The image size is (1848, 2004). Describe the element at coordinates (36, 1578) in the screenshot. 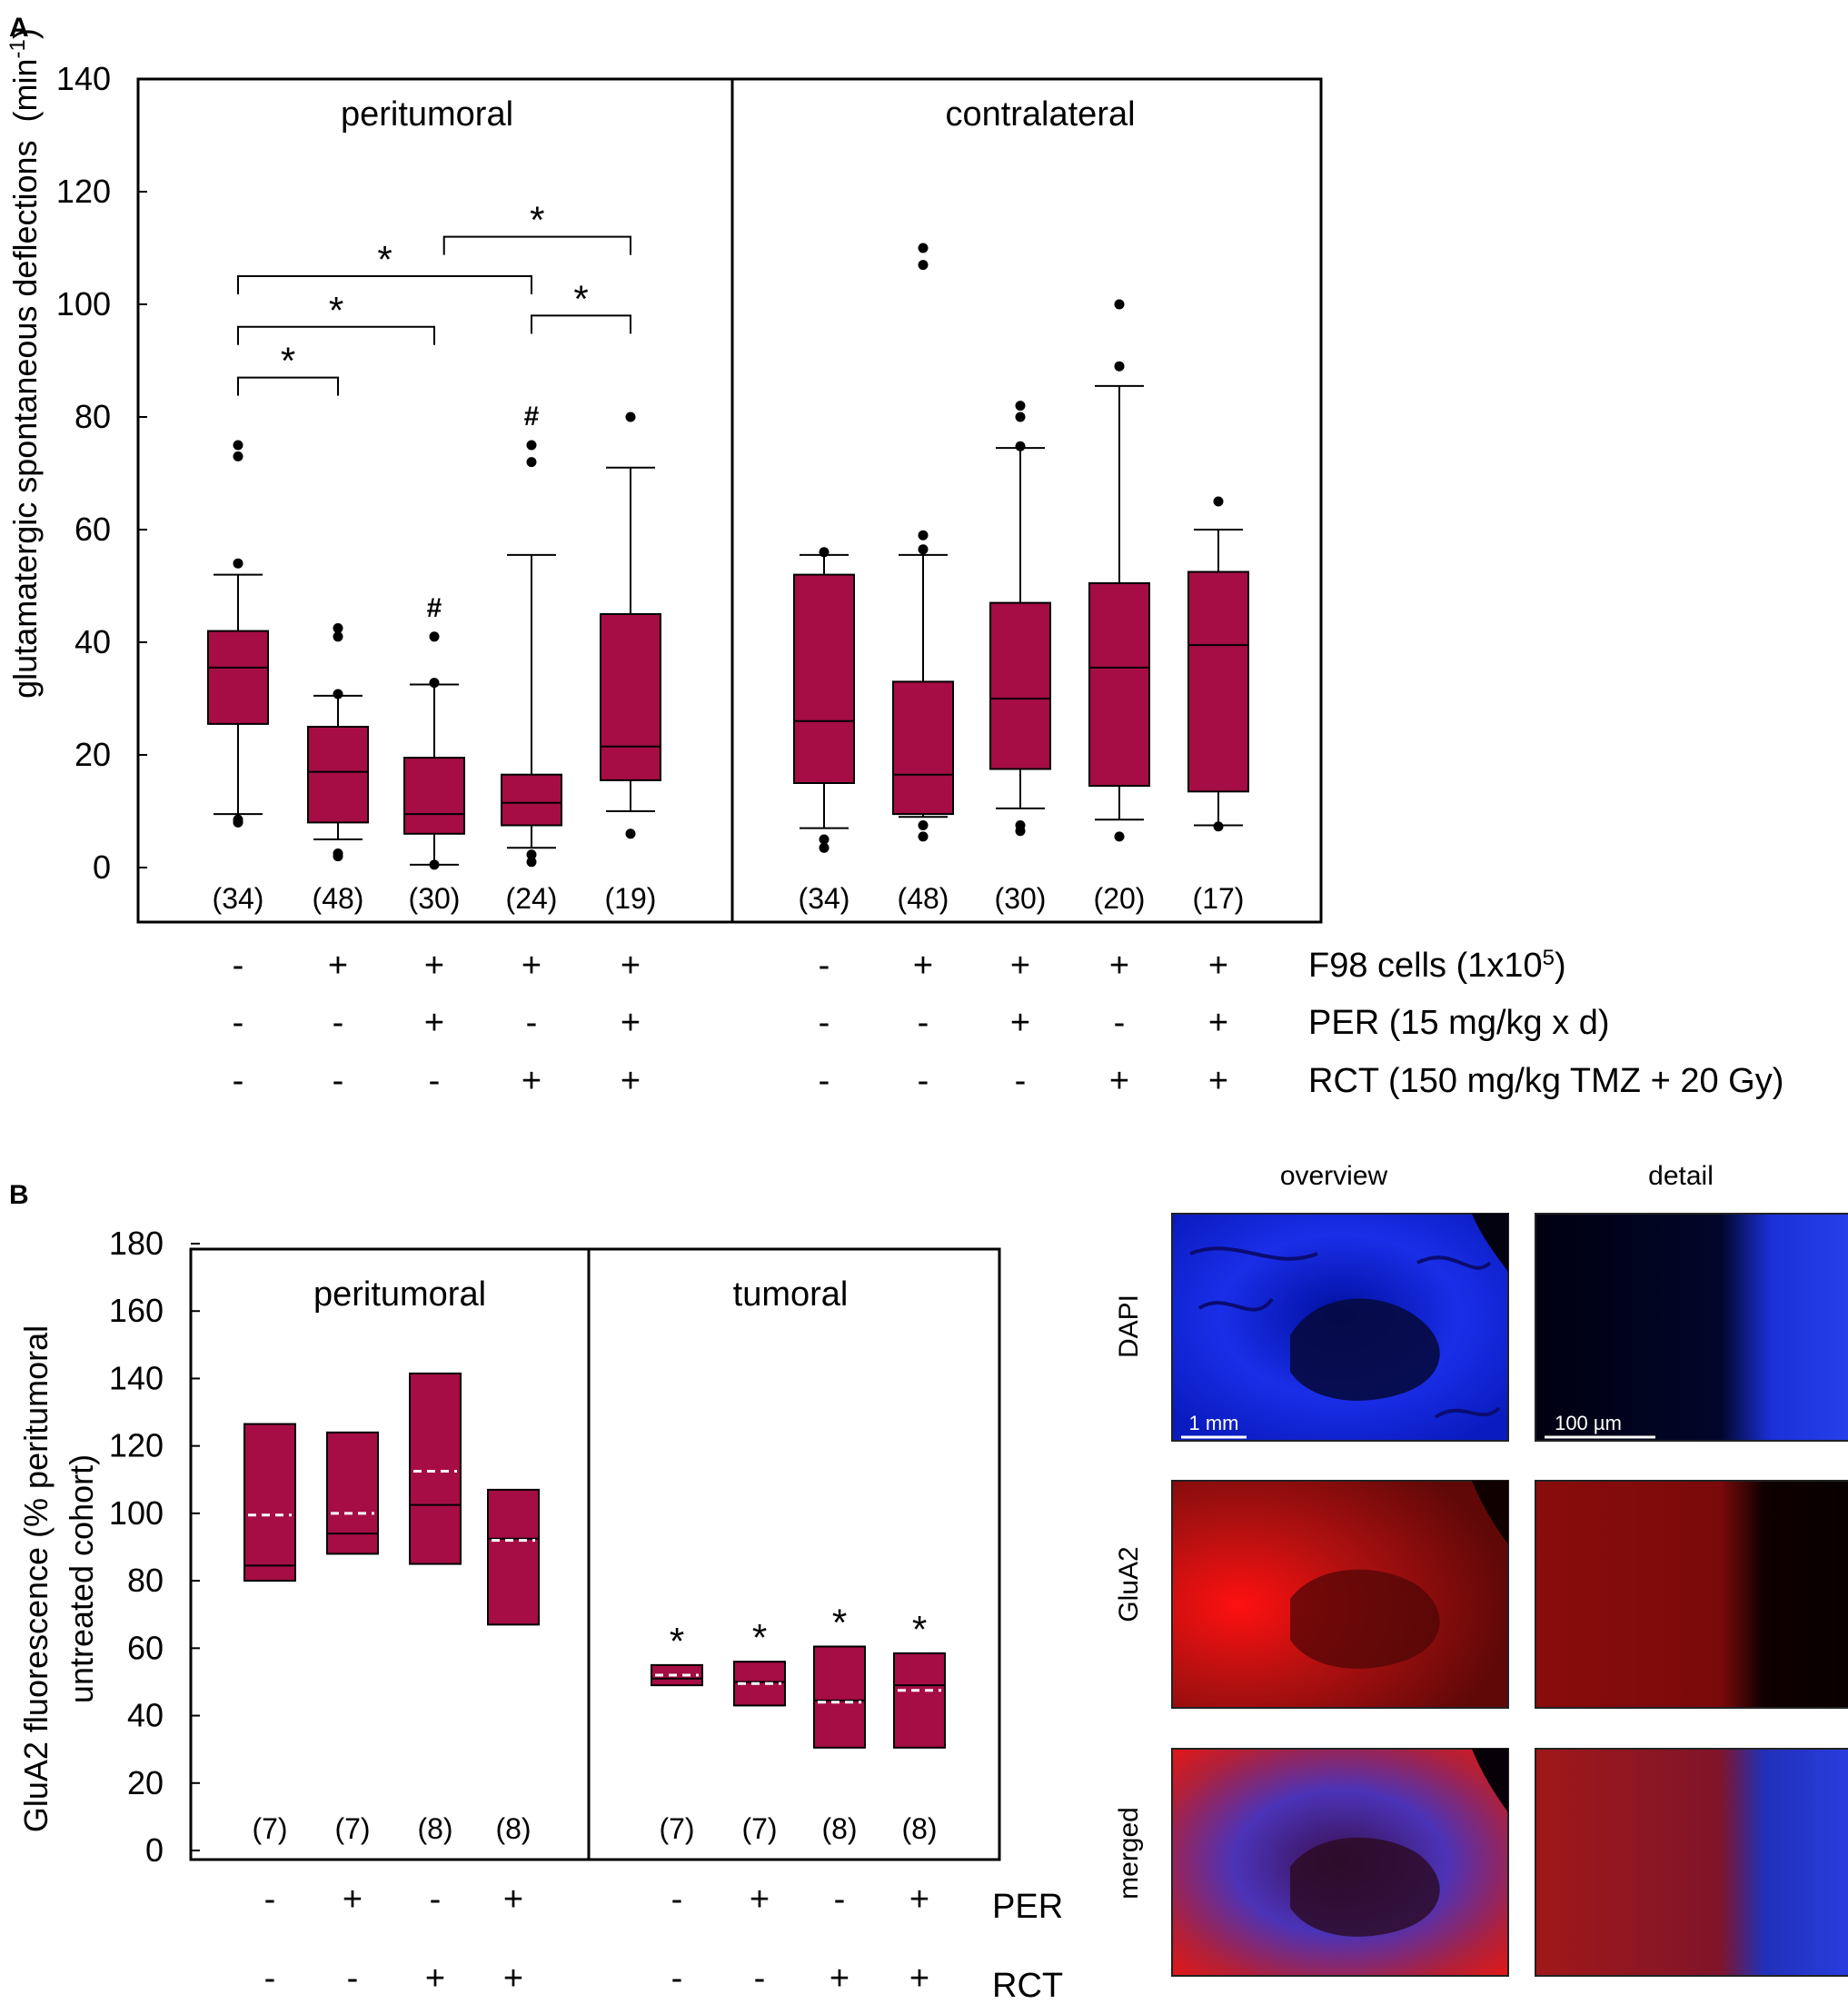

I see `panel-b-y-axis-title-line1: GluA2 fluorescence (% peritumoral` at that location.